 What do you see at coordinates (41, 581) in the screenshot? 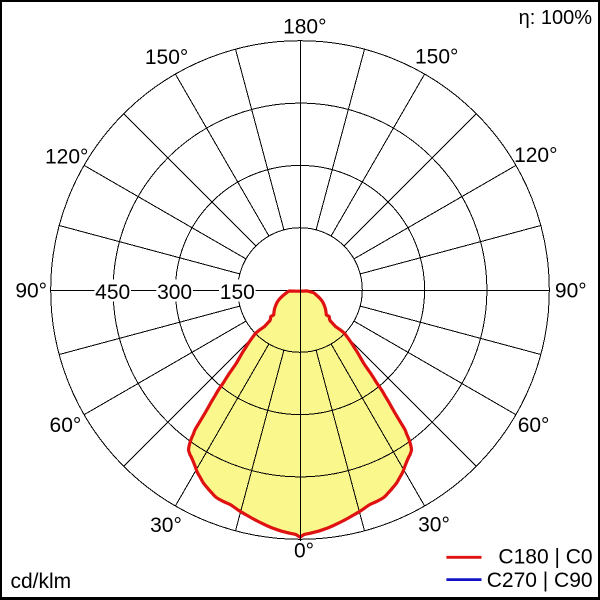
I see `svg-text: cd/klm` at bounding box center [41, 581].